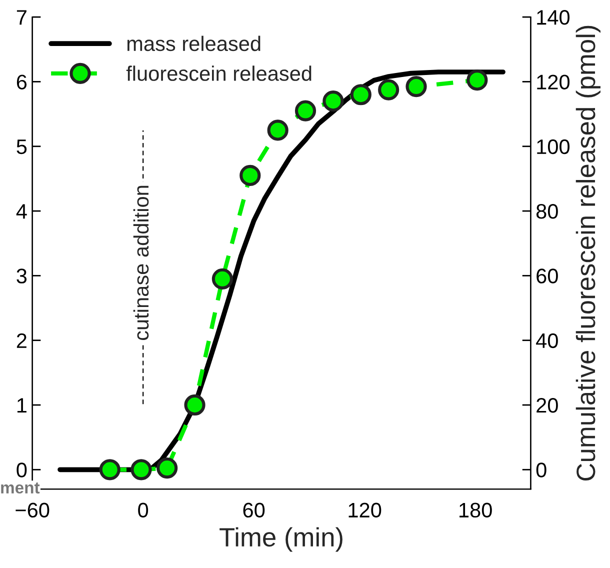  I want to click on y-tick-label: 1, so click(21, 405).